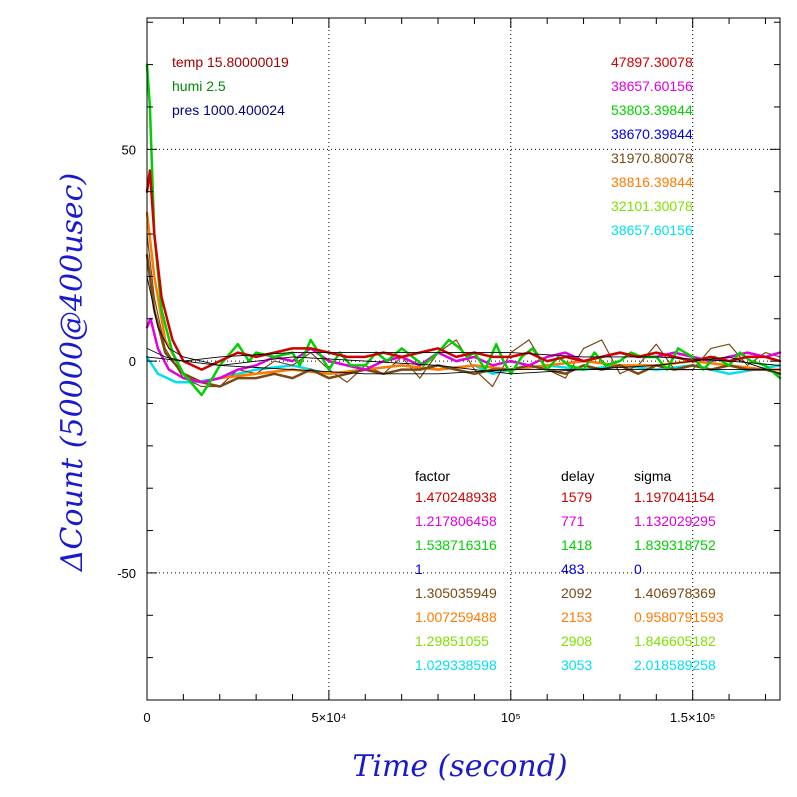  Describe the element at coordinates (419, 569) in the screenshot. I see `param-cell: 1` at that location.